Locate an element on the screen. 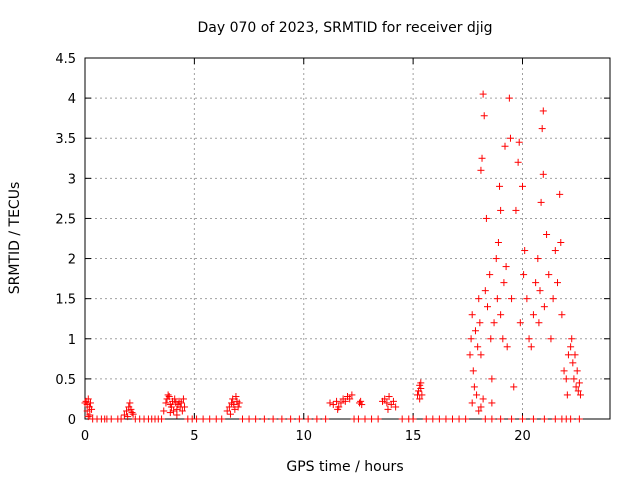 This screenshot has height=480, width=640. x-tick-label: 5 is located at coordinates (194, 436).